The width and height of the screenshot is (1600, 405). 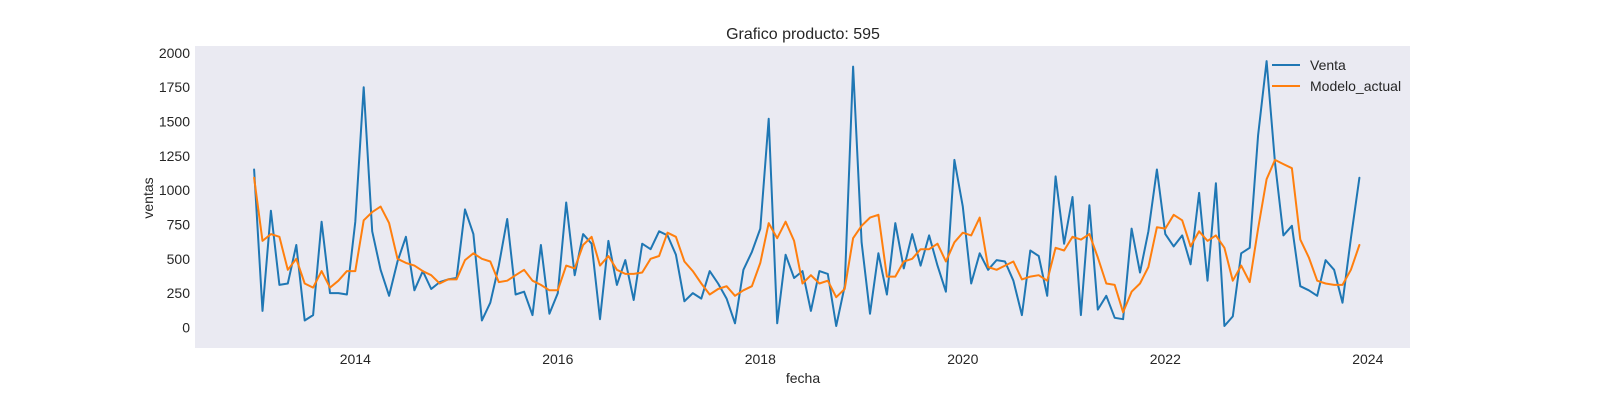 What do you see at coordinates (179, 259) in the screenshot?
I see `y-tick-label: 500` at bounding box center [179, 259].